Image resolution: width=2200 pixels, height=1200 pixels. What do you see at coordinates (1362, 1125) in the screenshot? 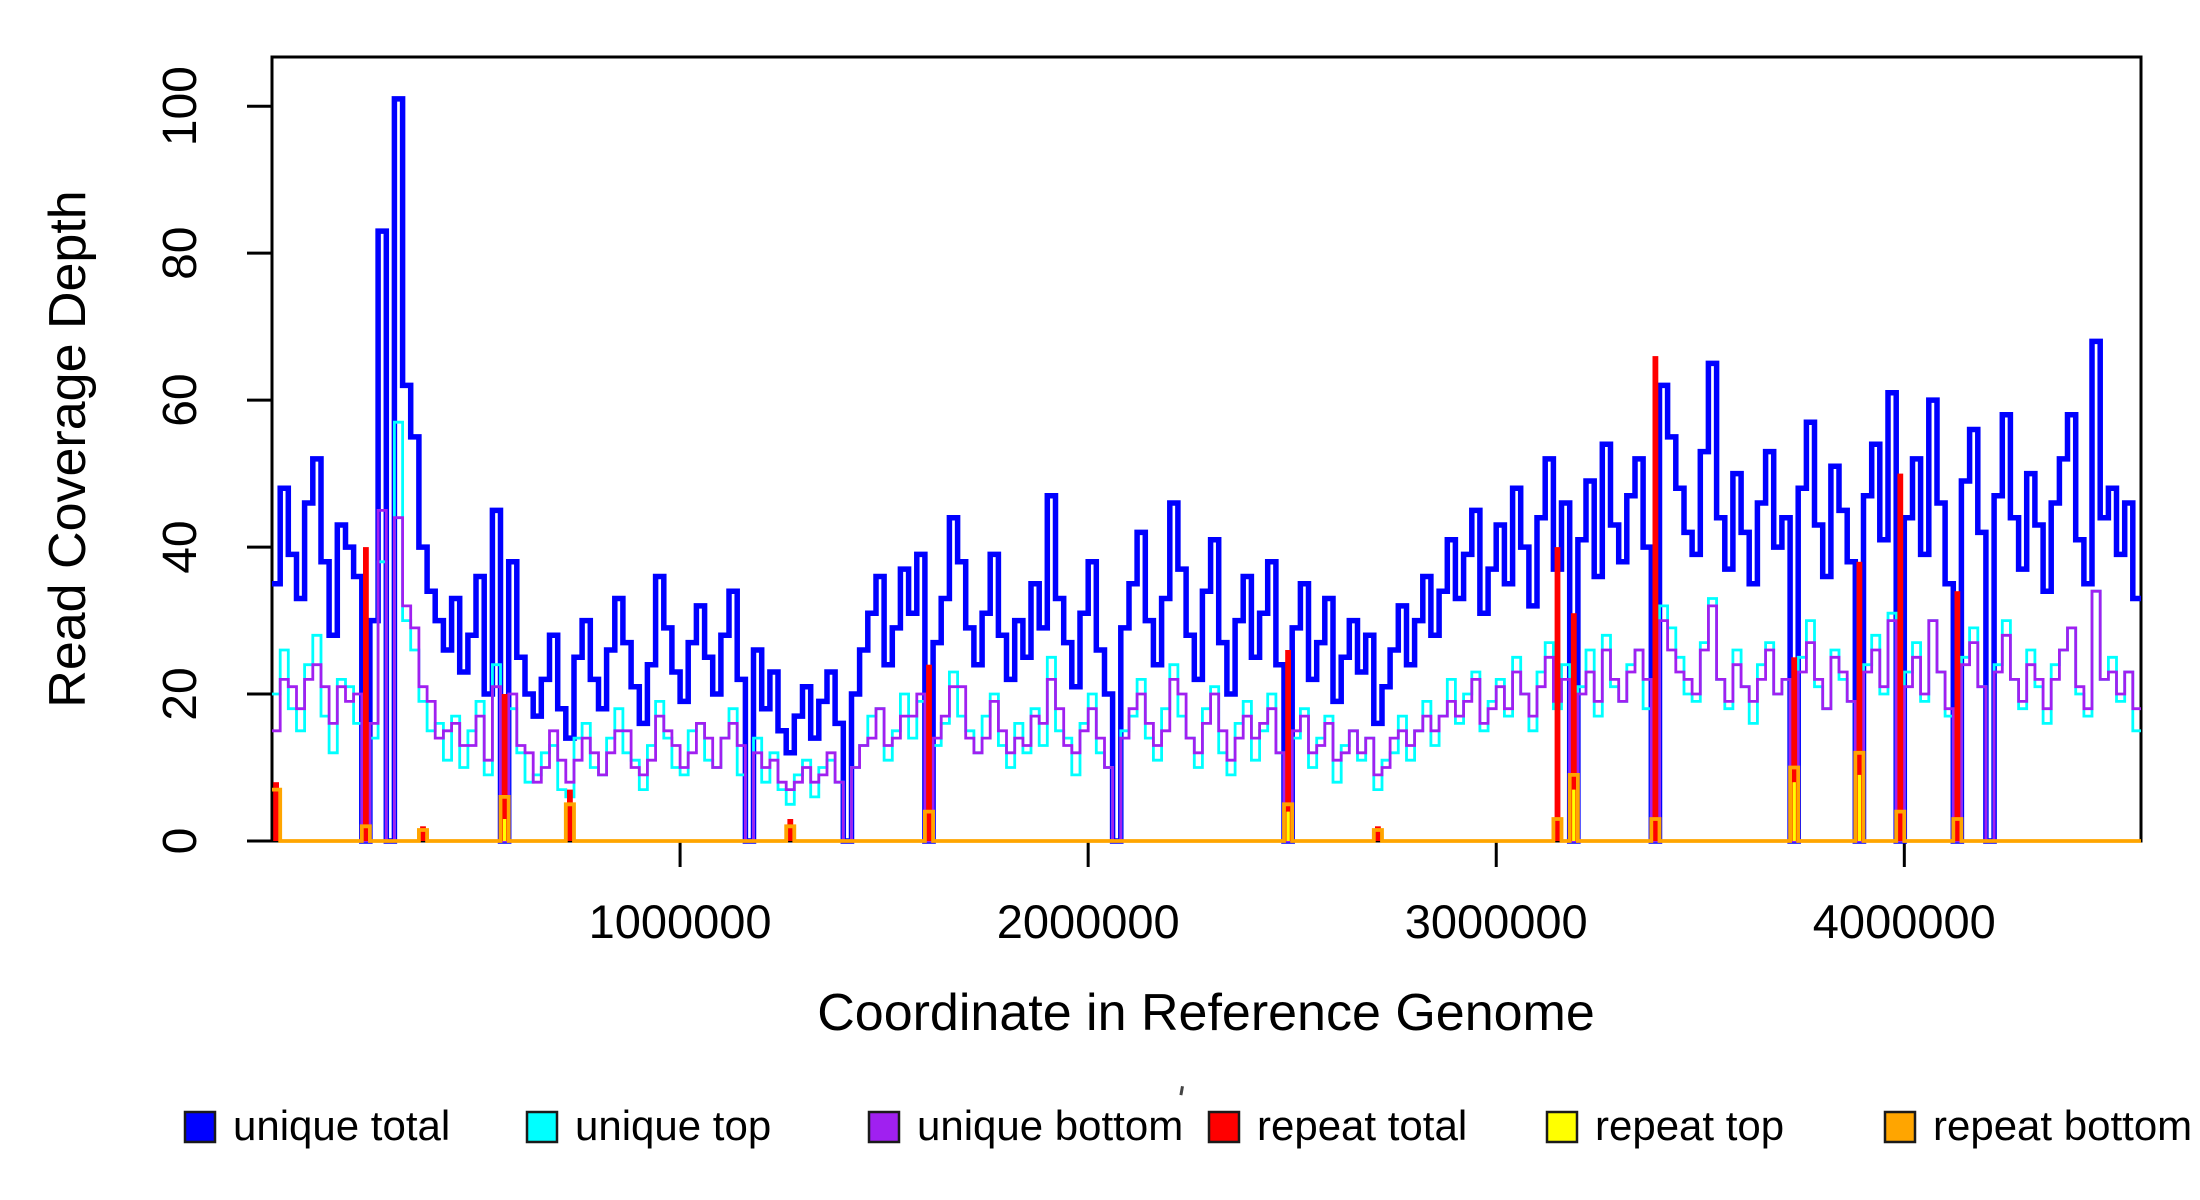
I see `legend-label-repeat-total: repeat total` at bounding box center [1362, 1125].